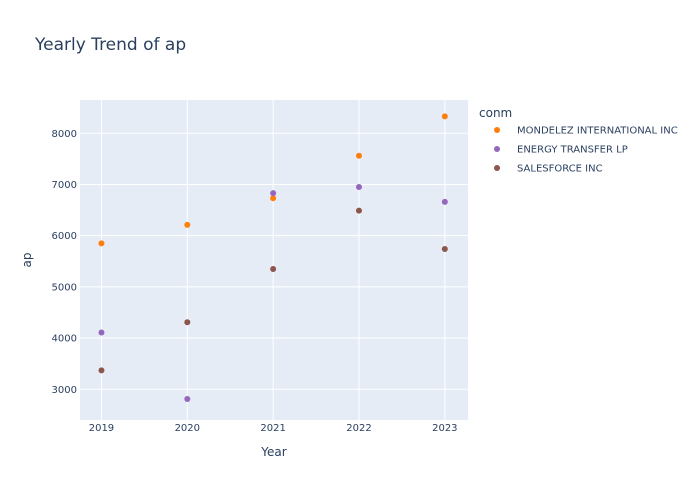  What do you see at coordinates (27, 260) in the screenshot?
I see `y-axis-title: ap` at bounding box center [27, 260].